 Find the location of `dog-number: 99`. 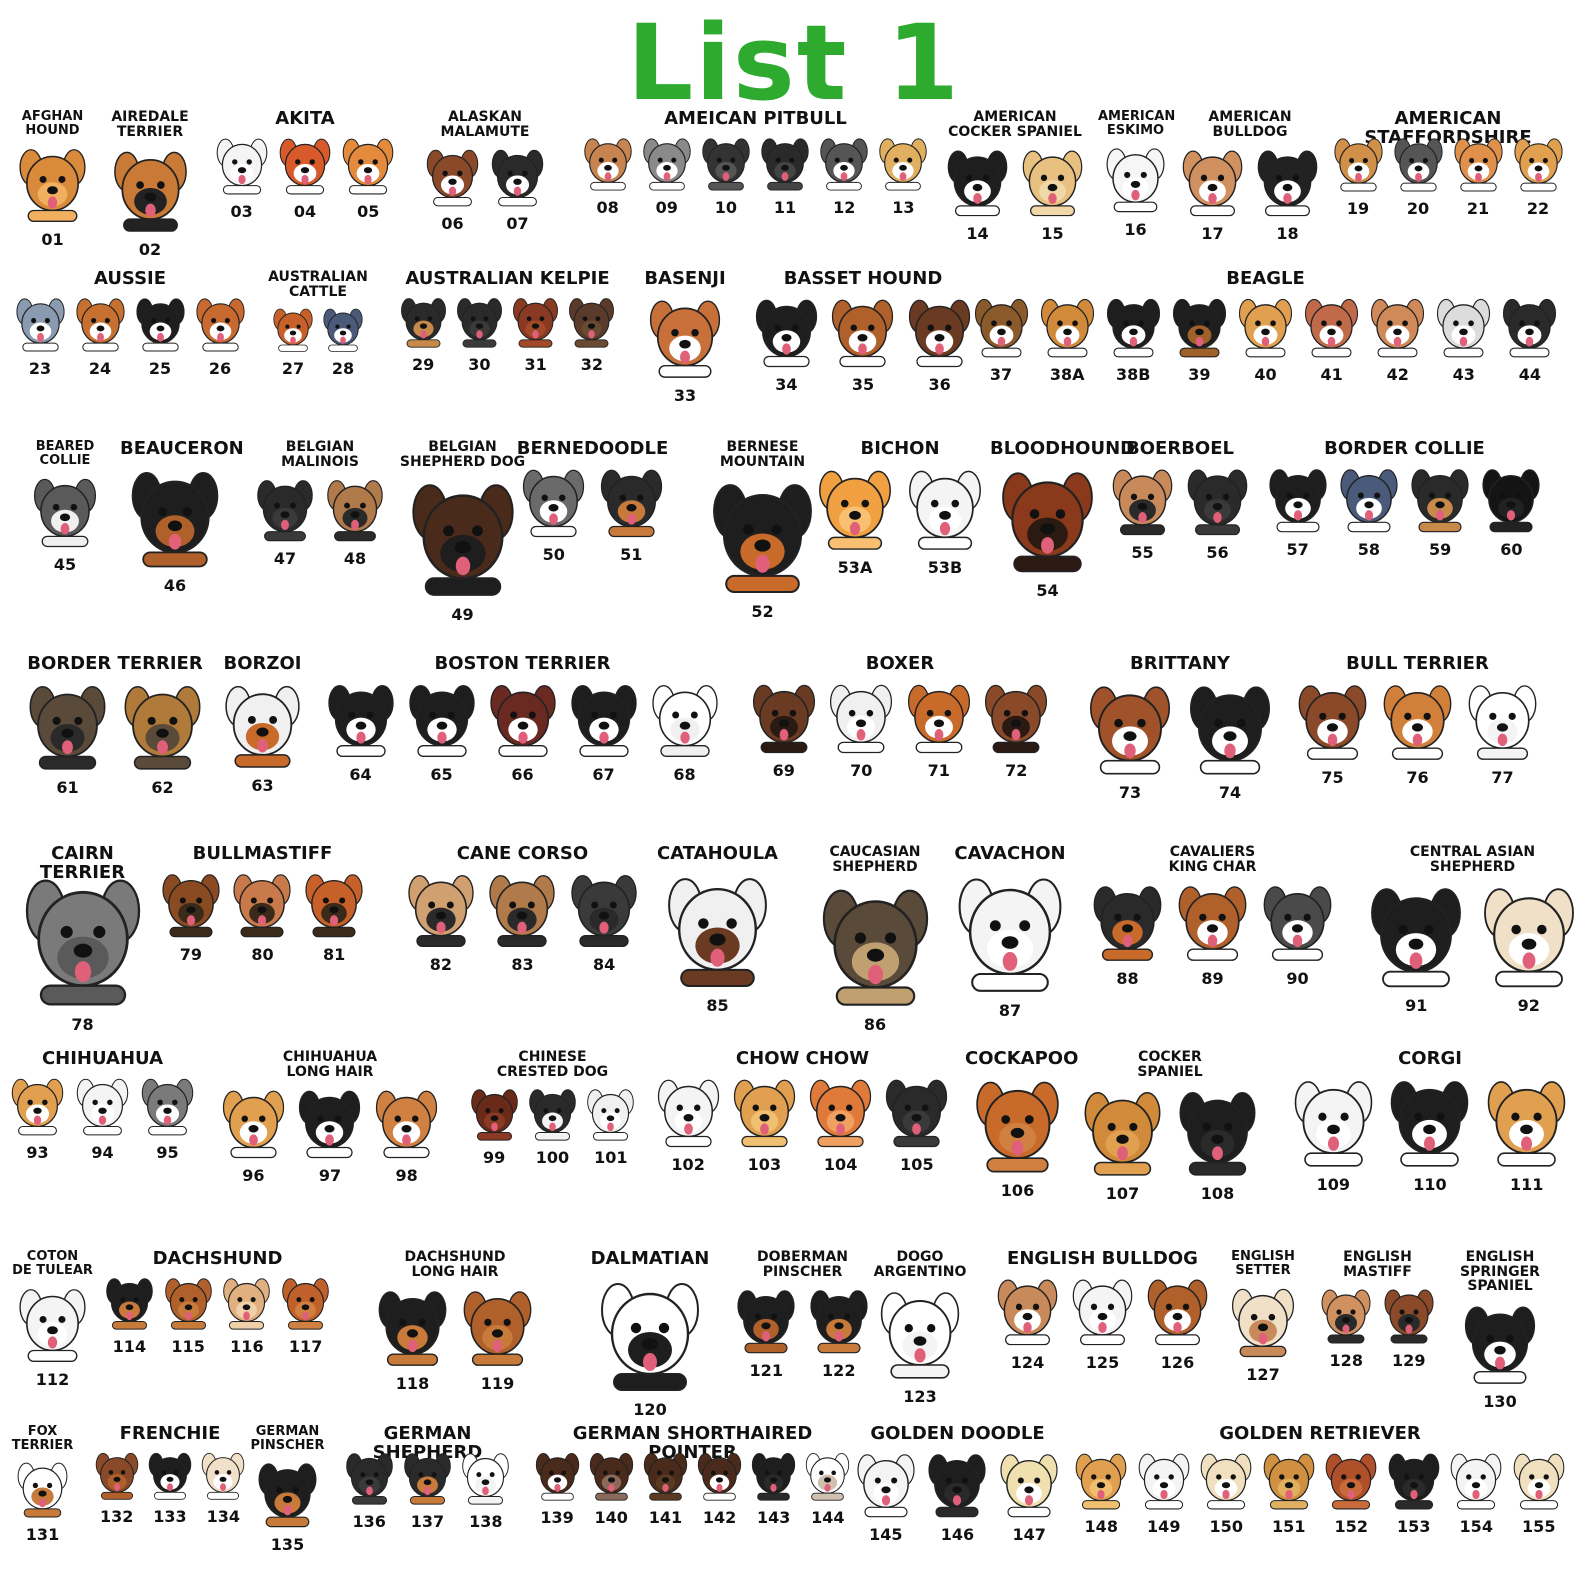

dog-number: 99 is located at coordinates (494, 1157).